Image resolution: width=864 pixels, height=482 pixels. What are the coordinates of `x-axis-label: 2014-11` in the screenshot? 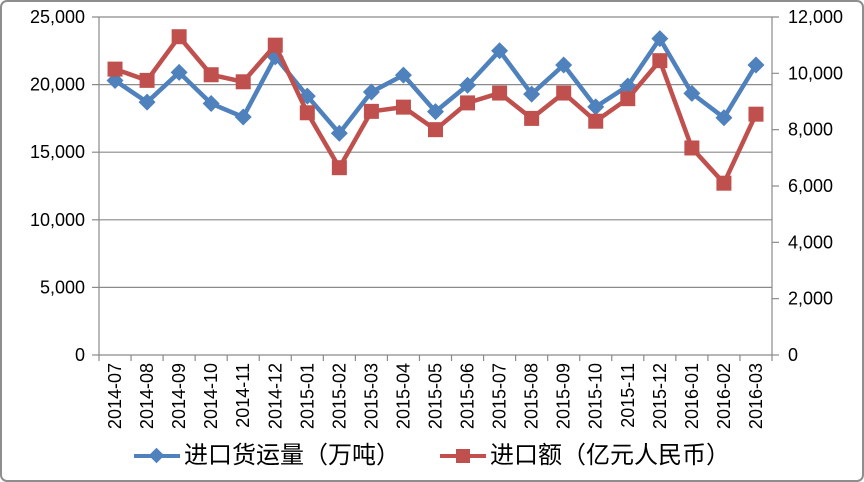 It's located at (243, 395).